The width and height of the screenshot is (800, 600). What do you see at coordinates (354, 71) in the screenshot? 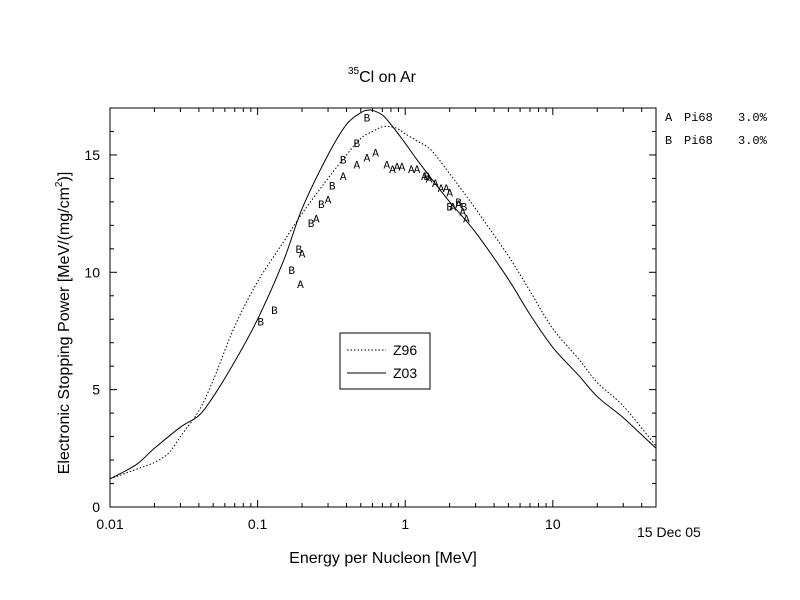
I see `chart-title-isotope-superscript: 35` at bounding box center [354, 71].